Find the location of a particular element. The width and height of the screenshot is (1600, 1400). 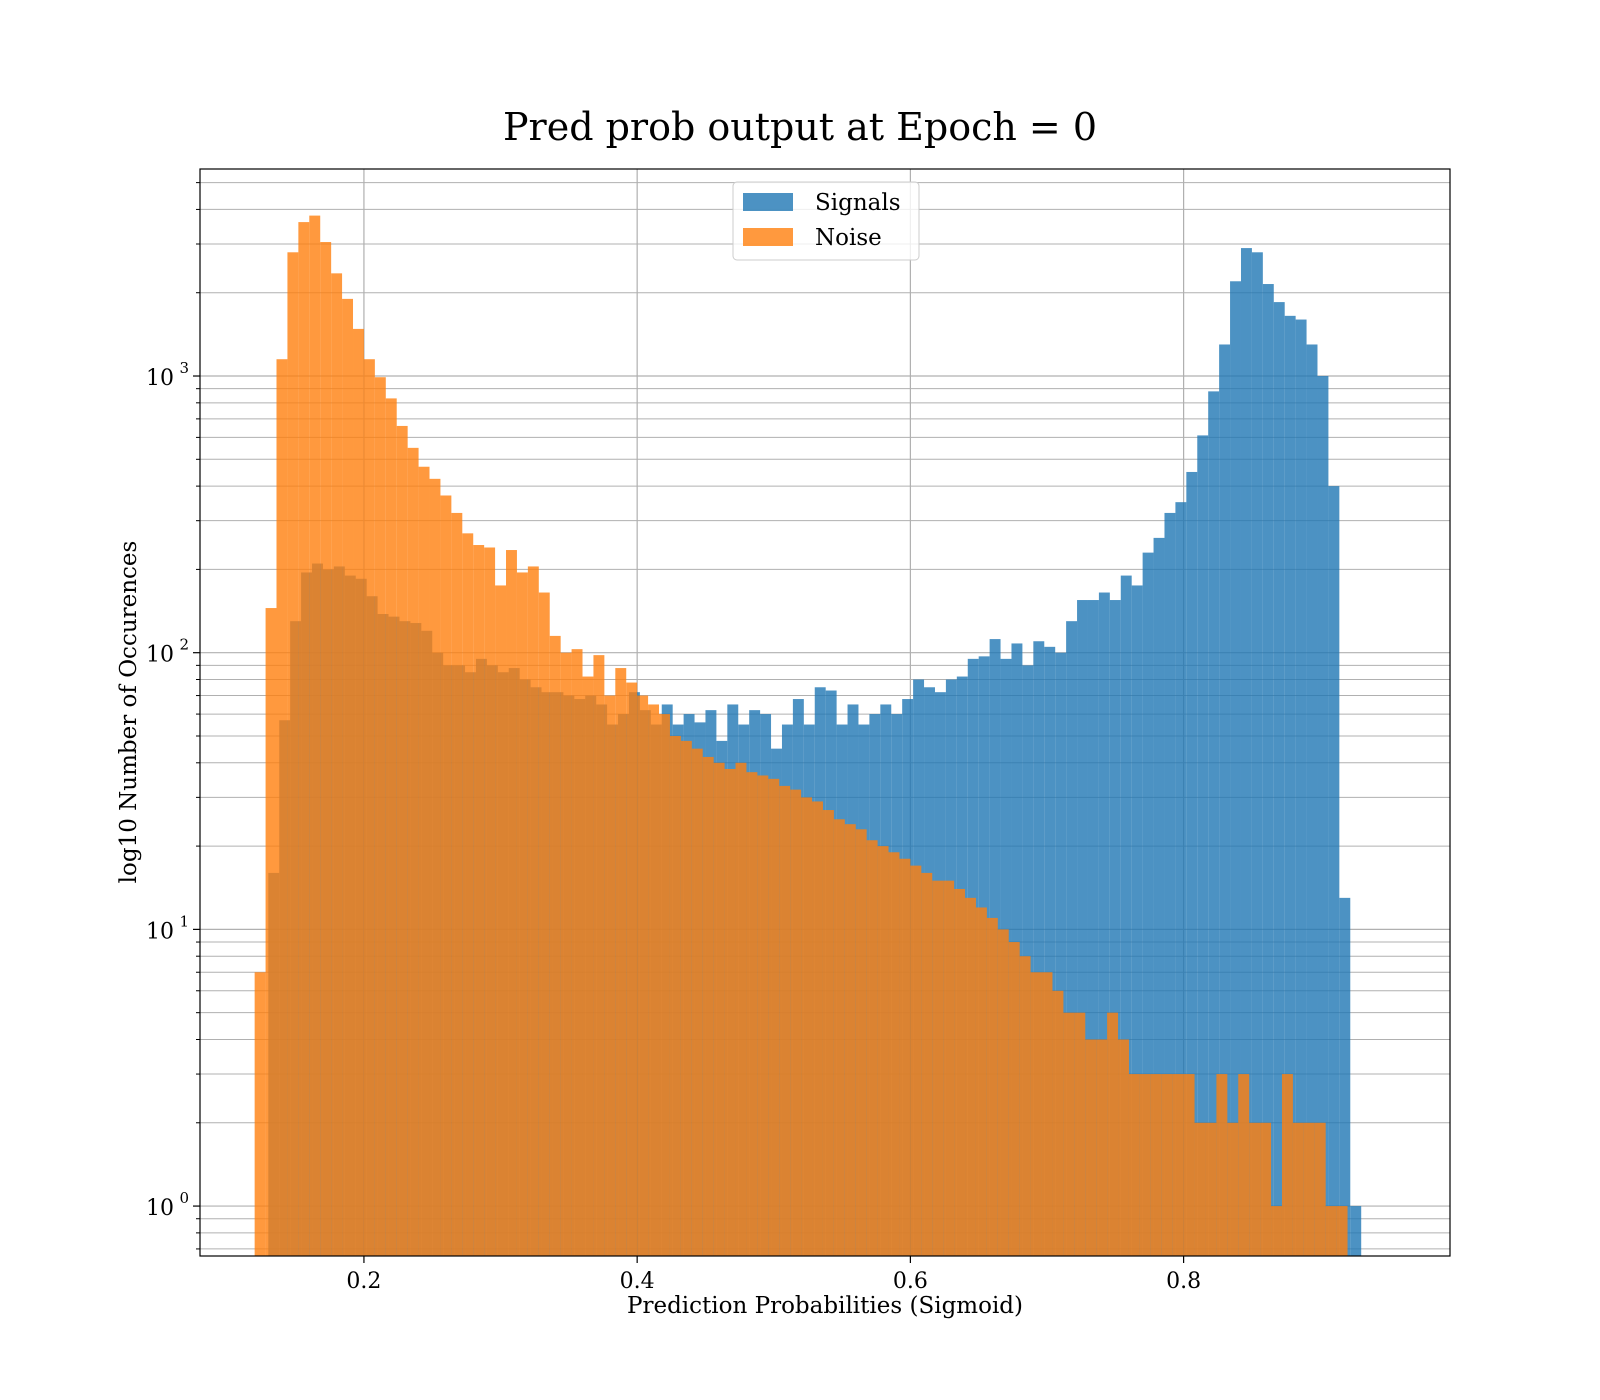

y-tick-exponent: 3 is located at coordinates (184, 368).